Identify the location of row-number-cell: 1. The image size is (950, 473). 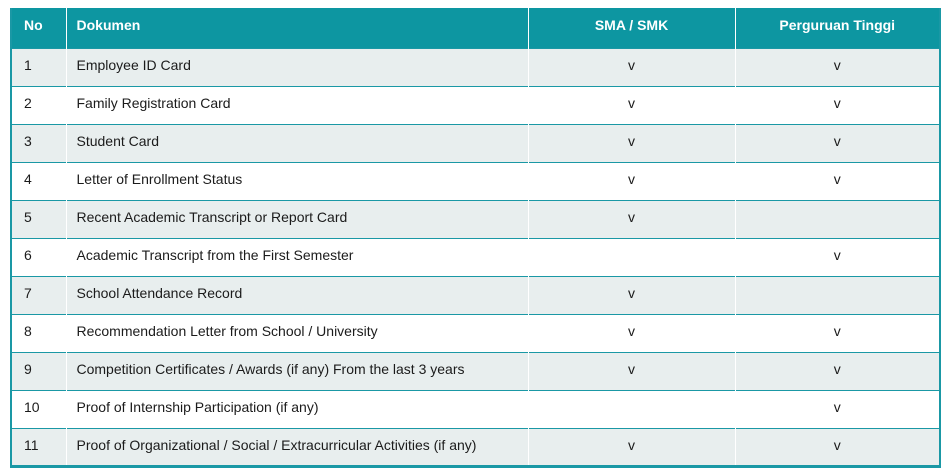
(38, 67).